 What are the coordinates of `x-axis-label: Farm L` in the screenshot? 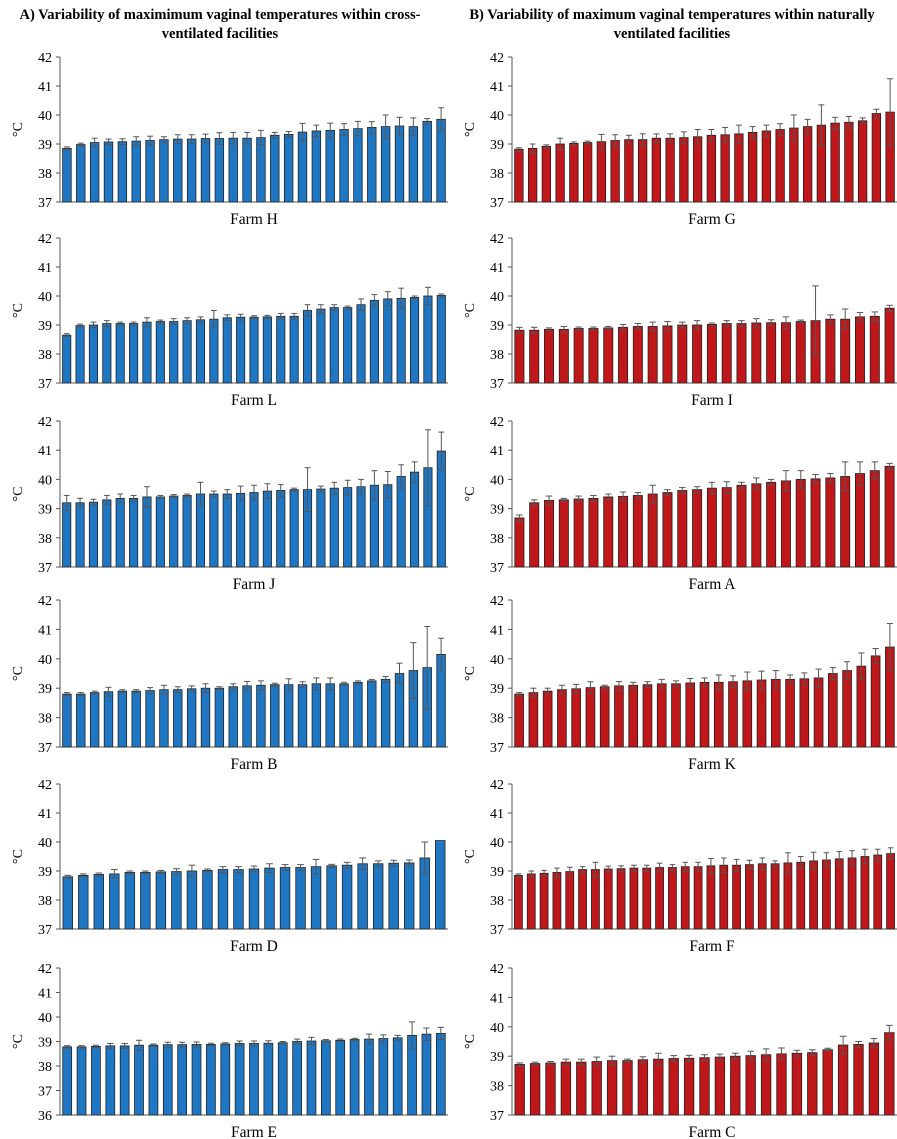 It's located at (254, 400).